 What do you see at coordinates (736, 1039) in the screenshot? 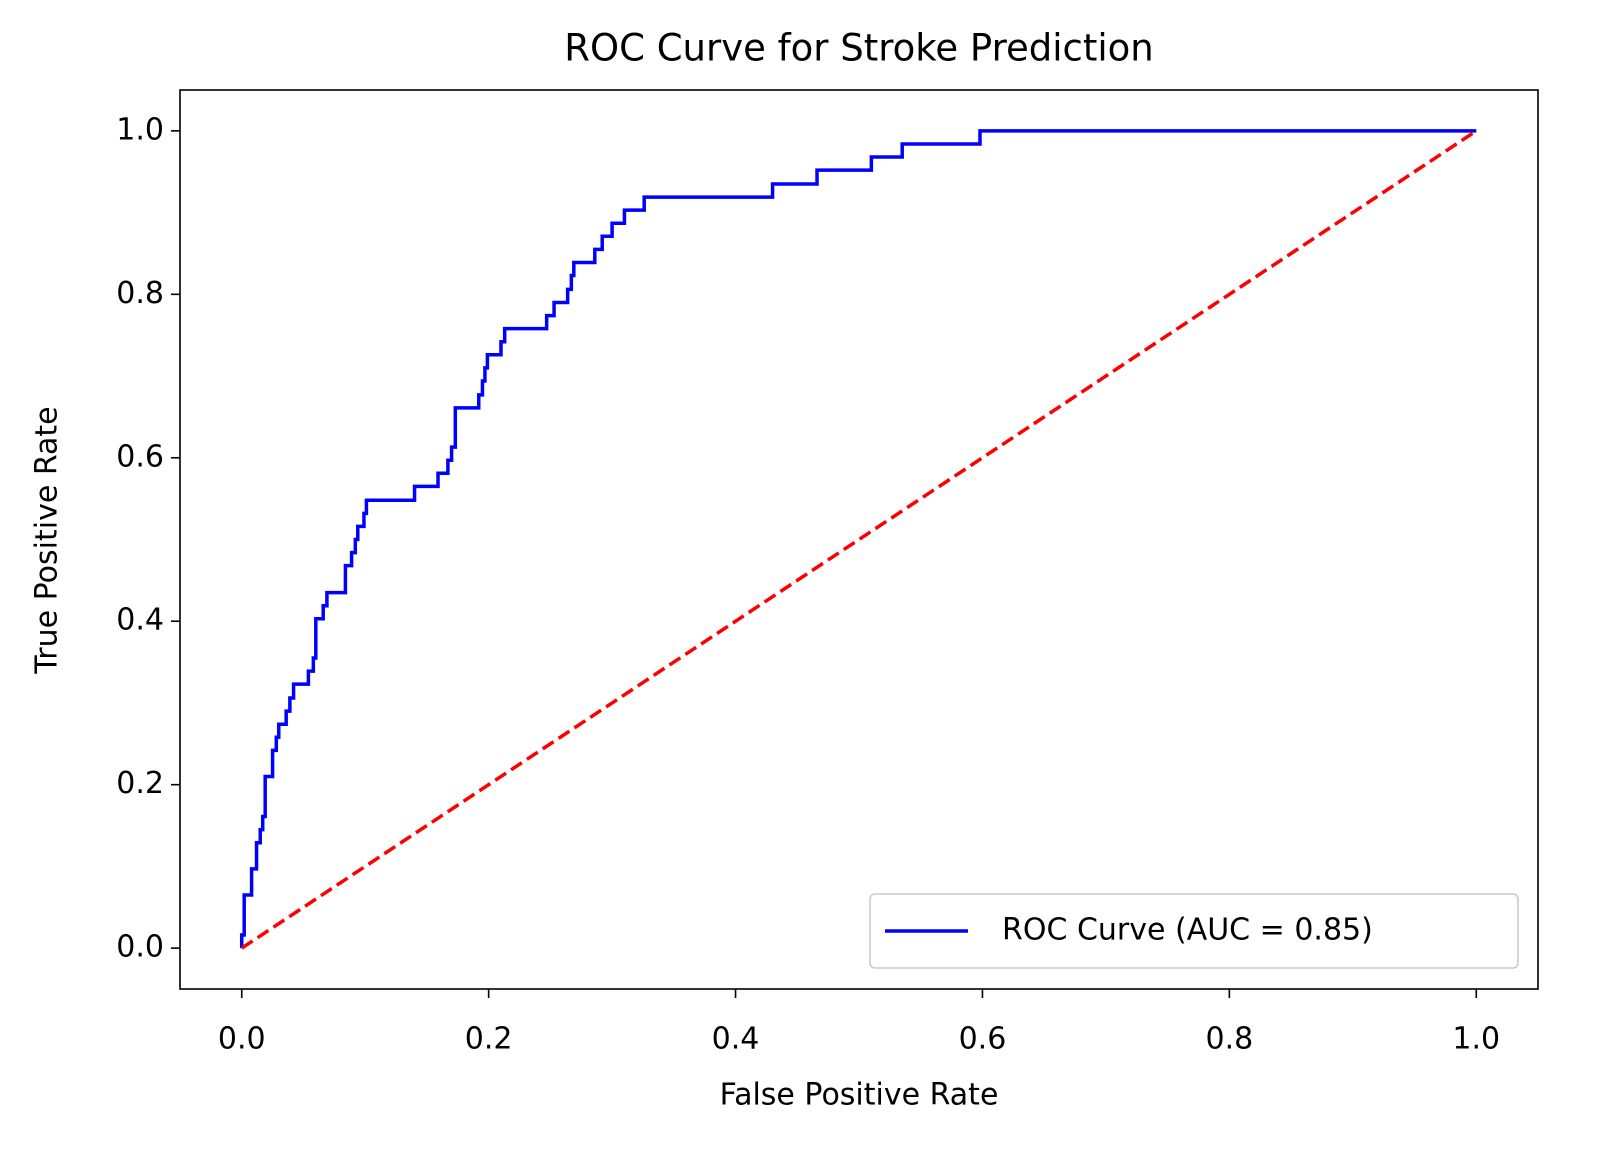
I see `x-tick-label: 0.4` at bounding box center [736, 1039].